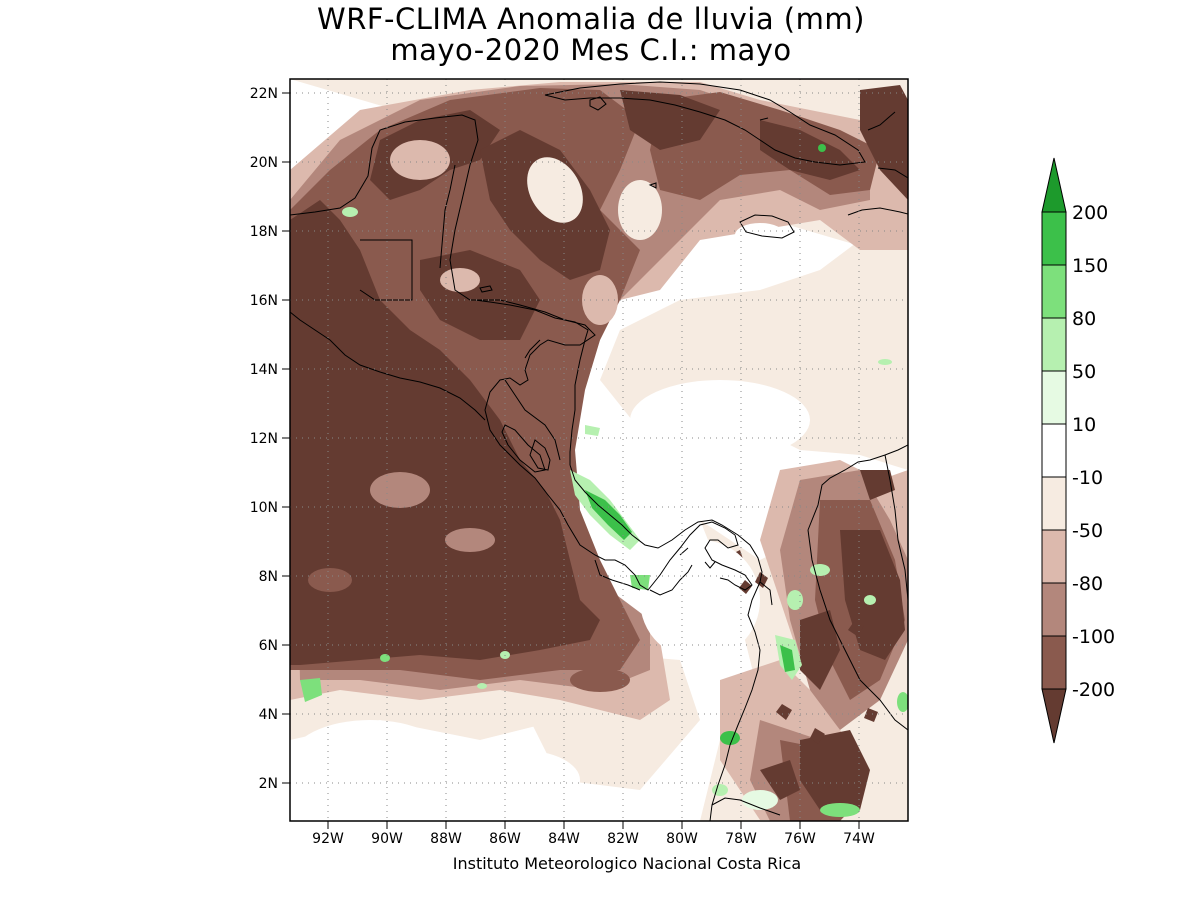  I want to click on latitude-labels: 22N 20N 18N 16N 14N 12N 10N 8N 6N 4N 2N, so click(264, 439).